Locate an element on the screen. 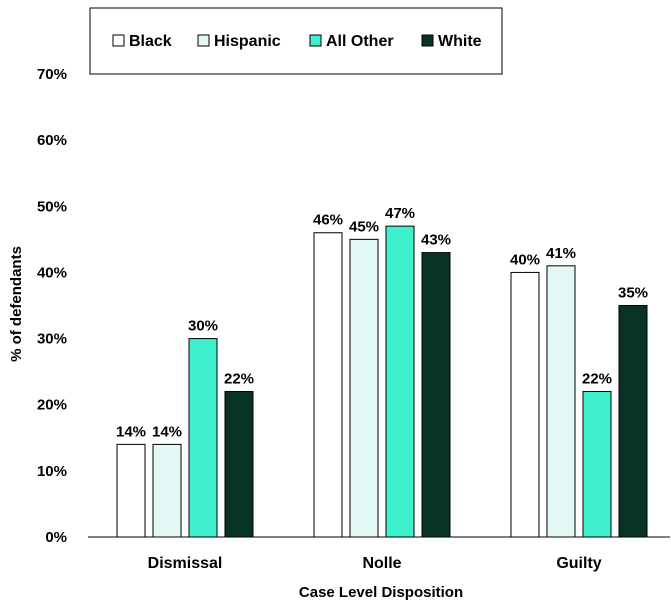 The width and height of the screenshot is (671, 604). y-tick-label: 40% is located at coordinates (52, 272).